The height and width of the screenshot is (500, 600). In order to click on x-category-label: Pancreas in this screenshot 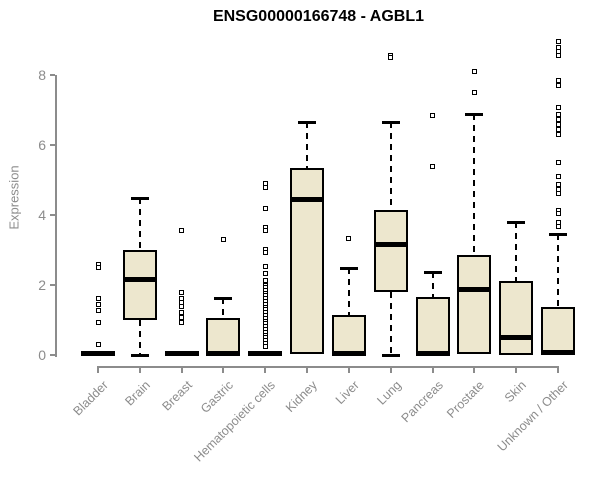, I will do `click(422, 402)`.